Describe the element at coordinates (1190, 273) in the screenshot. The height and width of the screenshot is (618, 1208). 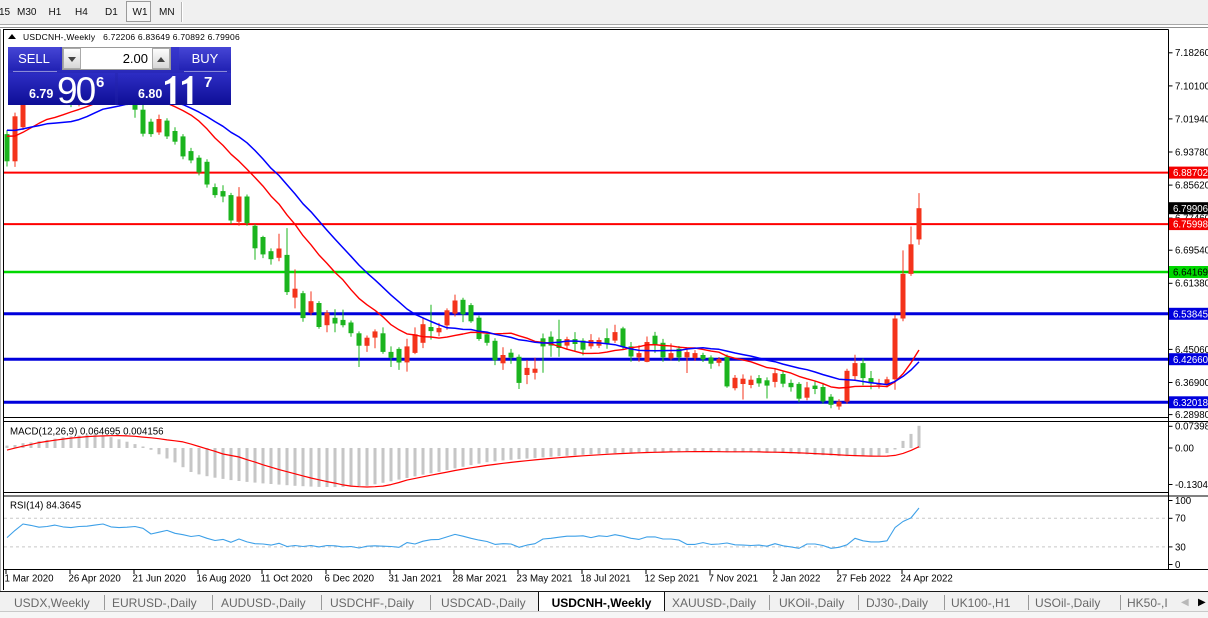
I see `svg-text: 6.64169` at that location.